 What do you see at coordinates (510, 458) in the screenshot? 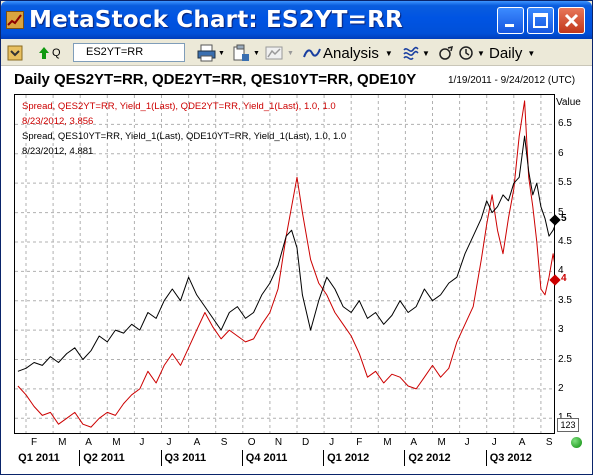
I see `x-quarter-label: Q3 2012` at bounding box center [510, 458].